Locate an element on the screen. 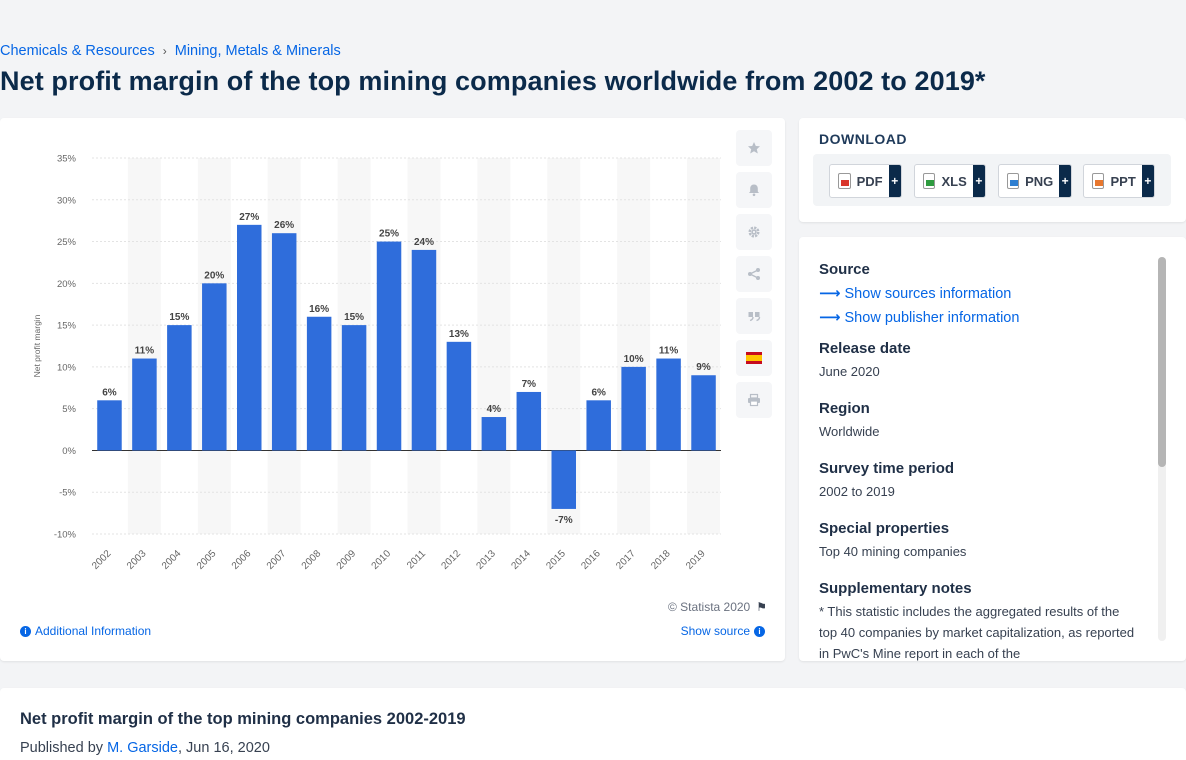 Image resolution: width=1186 pixels, height=760 pixels. download-ppt-label: PPT is located at coordinates (1122, 181).